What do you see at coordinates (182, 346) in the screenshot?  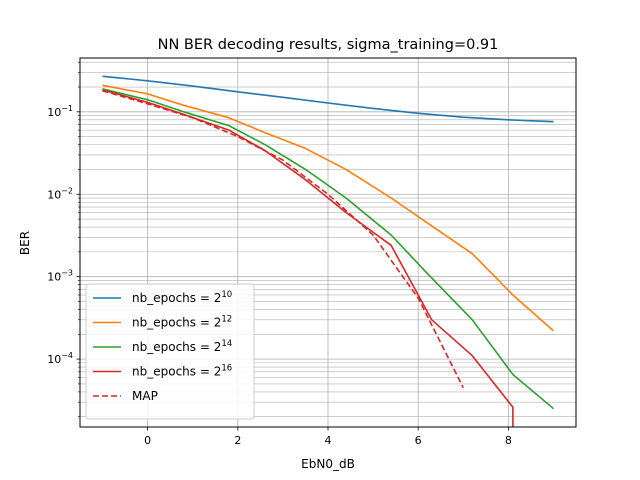 I see `legend-label-3: nb_epochs = 214` at bounding box center [182, 346].